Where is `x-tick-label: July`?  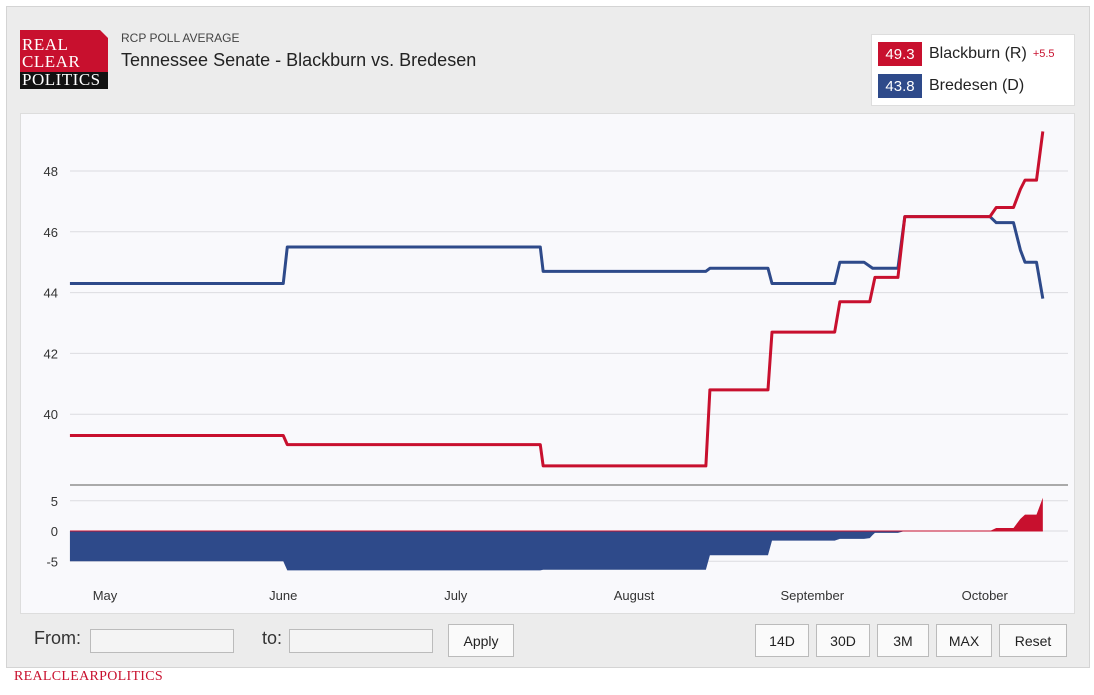 x-tick-label: July is located at coordinates (456, 595).